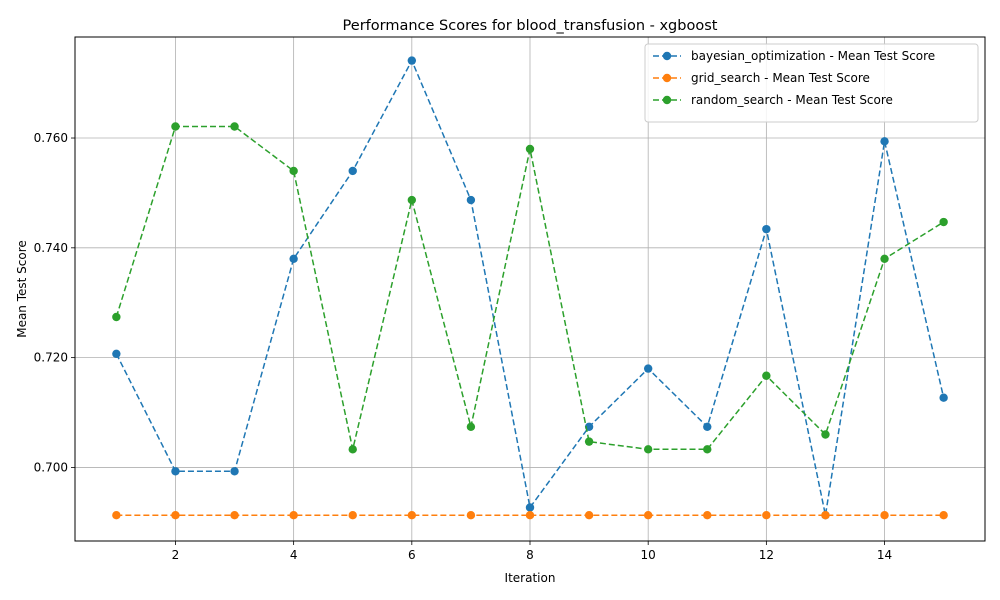 The height and width of the screenshot is (600, 1000). I want to click on legend-box, so click(811, 83).